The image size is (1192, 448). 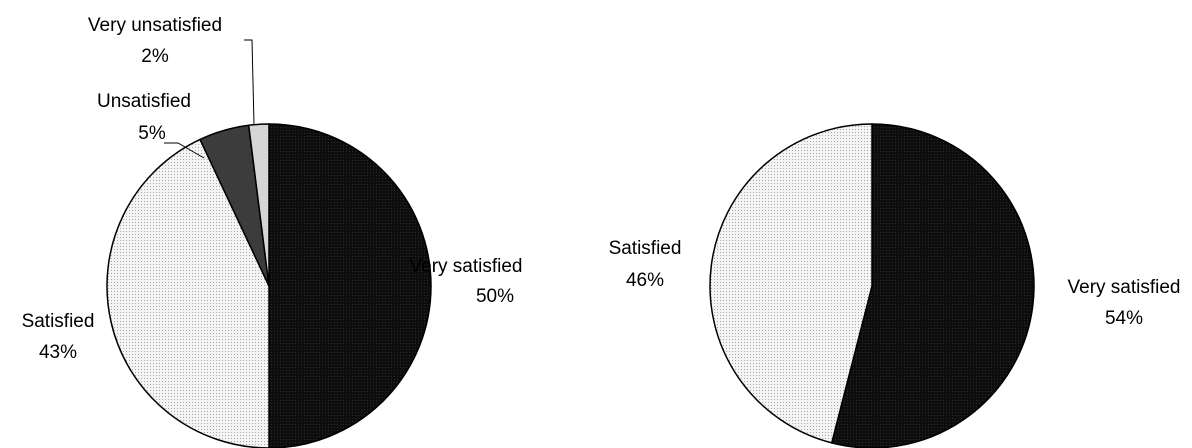 What do you see at coordinates (645, 280) in the screenshot?
I see `slice-value-satisfied: 46%` at bounding box center [645, 280].